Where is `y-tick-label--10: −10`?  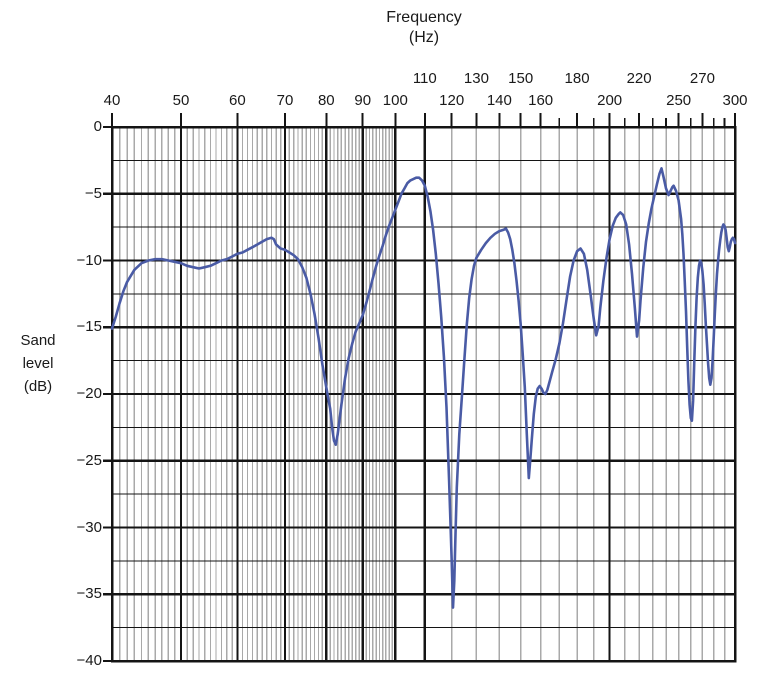
y-tick-label--10: −10 is located at coordinates (89, 260).